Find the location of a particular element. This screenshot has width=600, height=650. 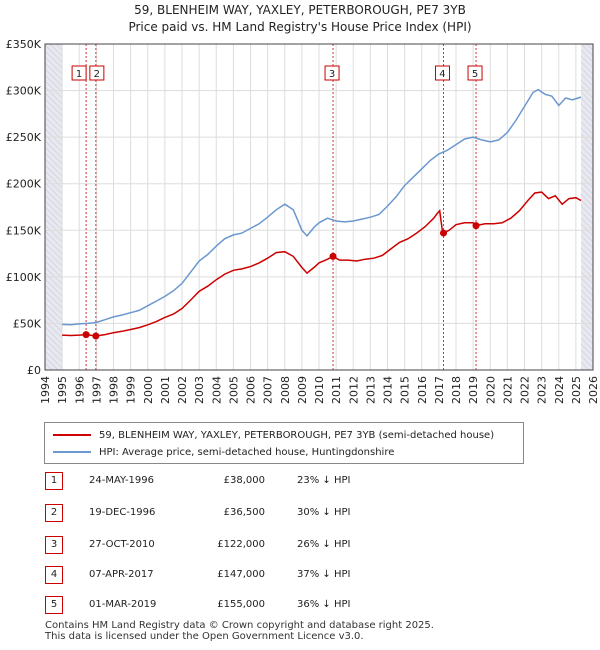

sale-number-badge: 3 is located at coordinates (54, 545).